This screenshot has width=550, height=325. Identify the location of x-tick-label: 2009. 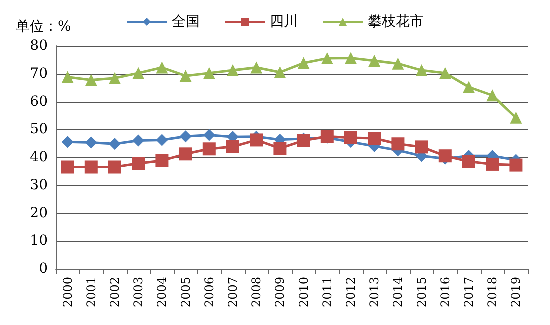
(280, 292).